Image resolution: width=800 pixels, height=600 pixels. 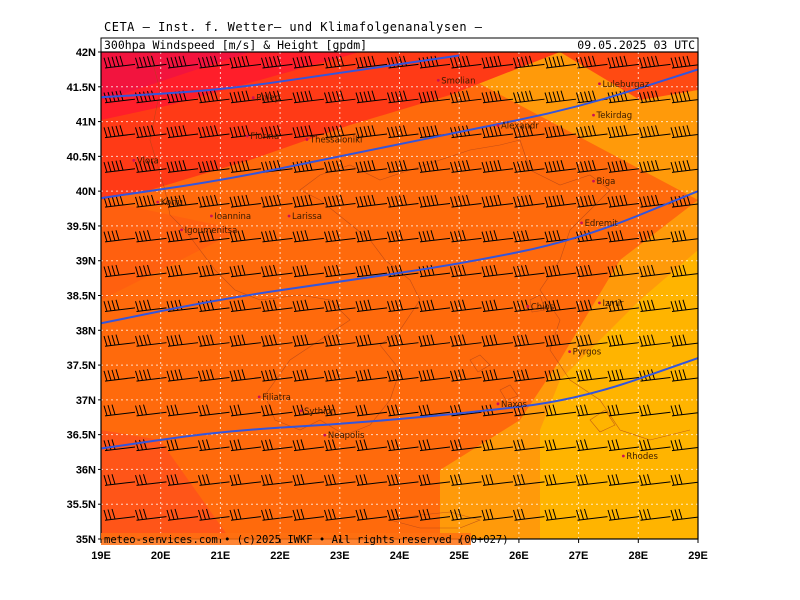 What do you see at coordinates (602, 224) in the screenshot?
I see `city-label: Edremit` at bounding box center [602, 224].